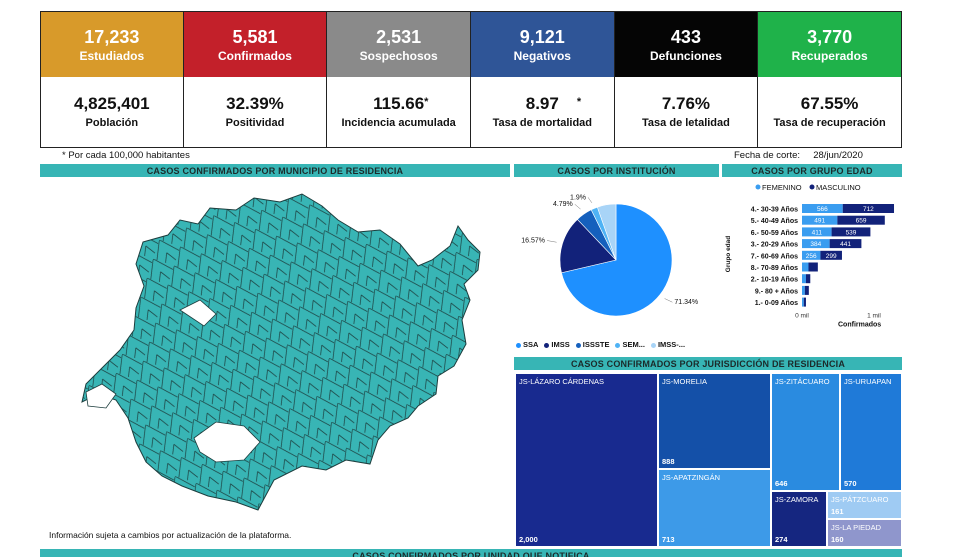 The width and height of the screenshot is (953, 557). I want to click on treemap-tile-2: JS-APATZINGÁN 713, so click(714, 508).